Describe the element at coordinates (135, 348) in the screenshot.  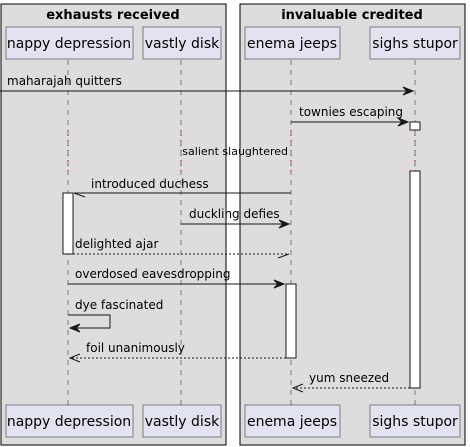
I see `svg-text: foil unanimously` at that location.